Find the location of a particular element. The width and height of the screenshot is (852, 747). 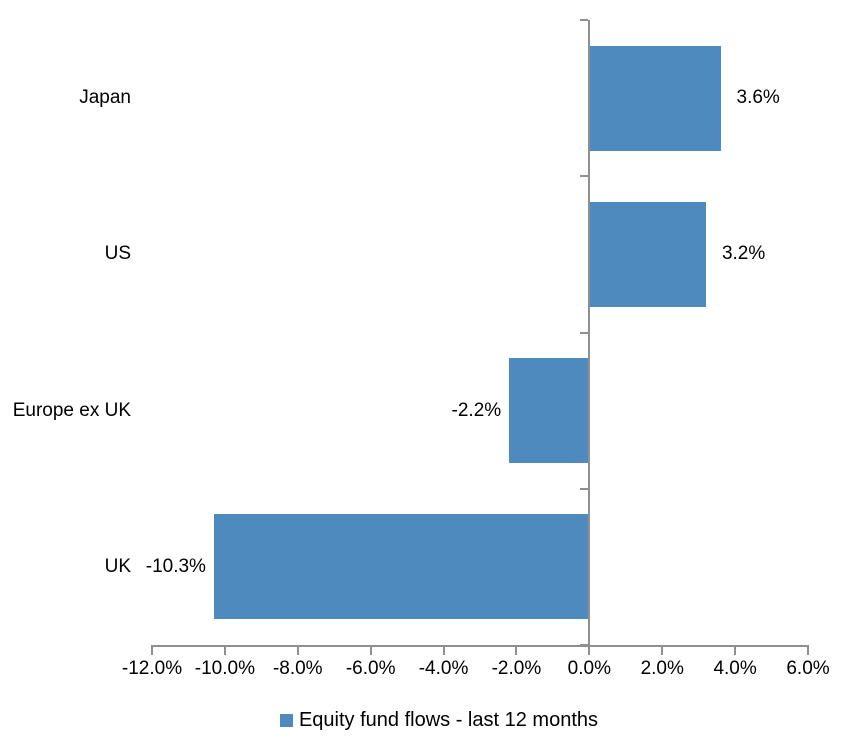

x-tick-label: -8.0% is located at coordinates (297, 668).